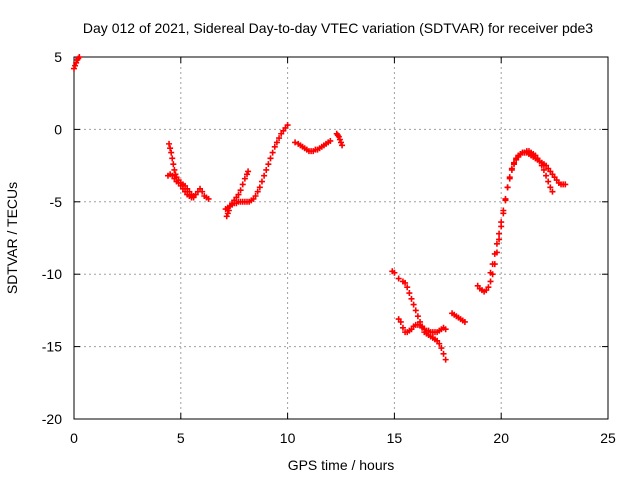 The height and width of the screenshot is (480, 640). Describe the element at coordinates (74, 438) in the screenshot. I see `x-tick-label: 0` at that location.